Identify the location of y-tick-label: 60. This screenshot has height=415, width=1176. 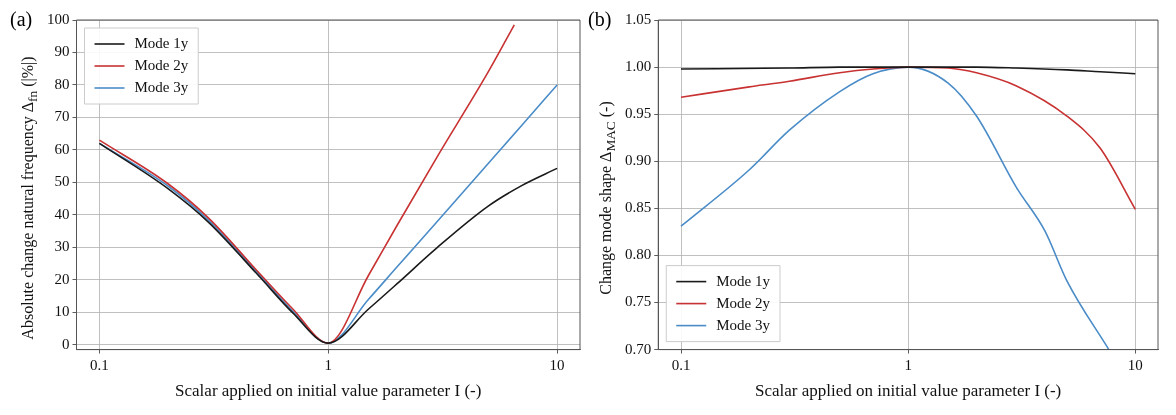
(62, 148).